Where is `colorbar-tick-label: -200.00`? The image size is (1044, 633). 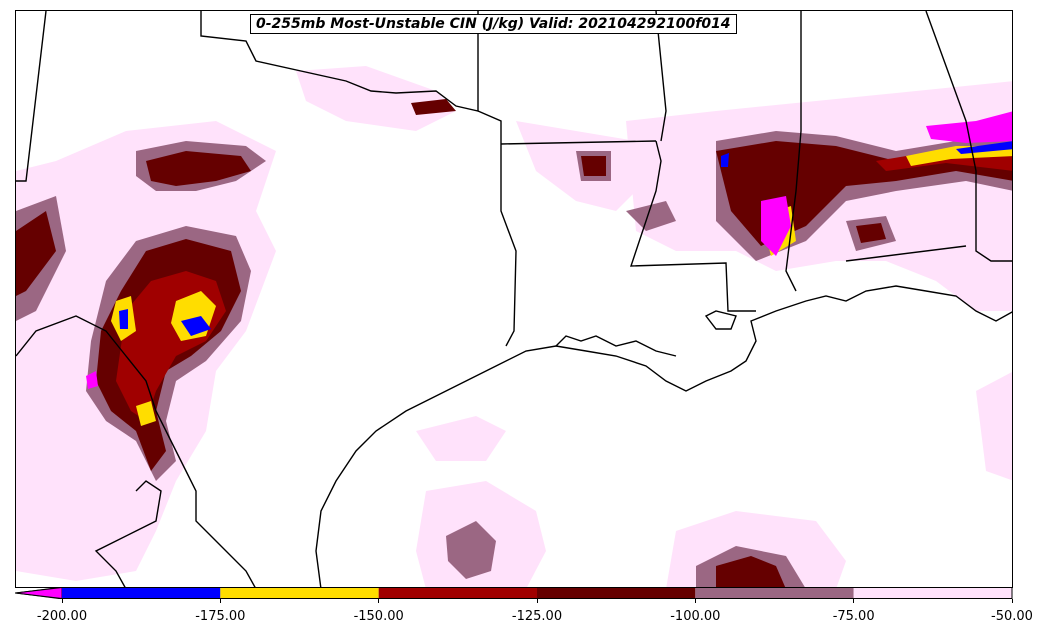 colorbar-tick-label: -200.00 is located at coordinates (62, 616).